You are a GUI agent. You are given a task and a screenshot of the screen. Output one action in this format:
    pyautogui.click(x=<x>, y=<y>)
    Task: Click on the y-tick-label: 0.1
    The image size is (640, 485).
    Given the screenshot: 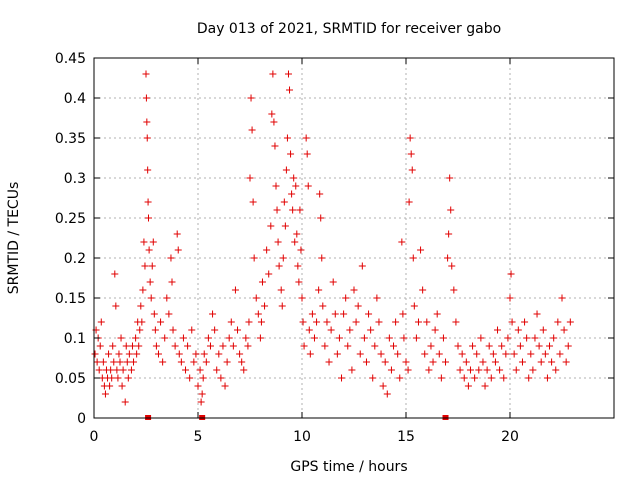 What is the action you would take?
    pyautogui.click(x=75, y=339)
    